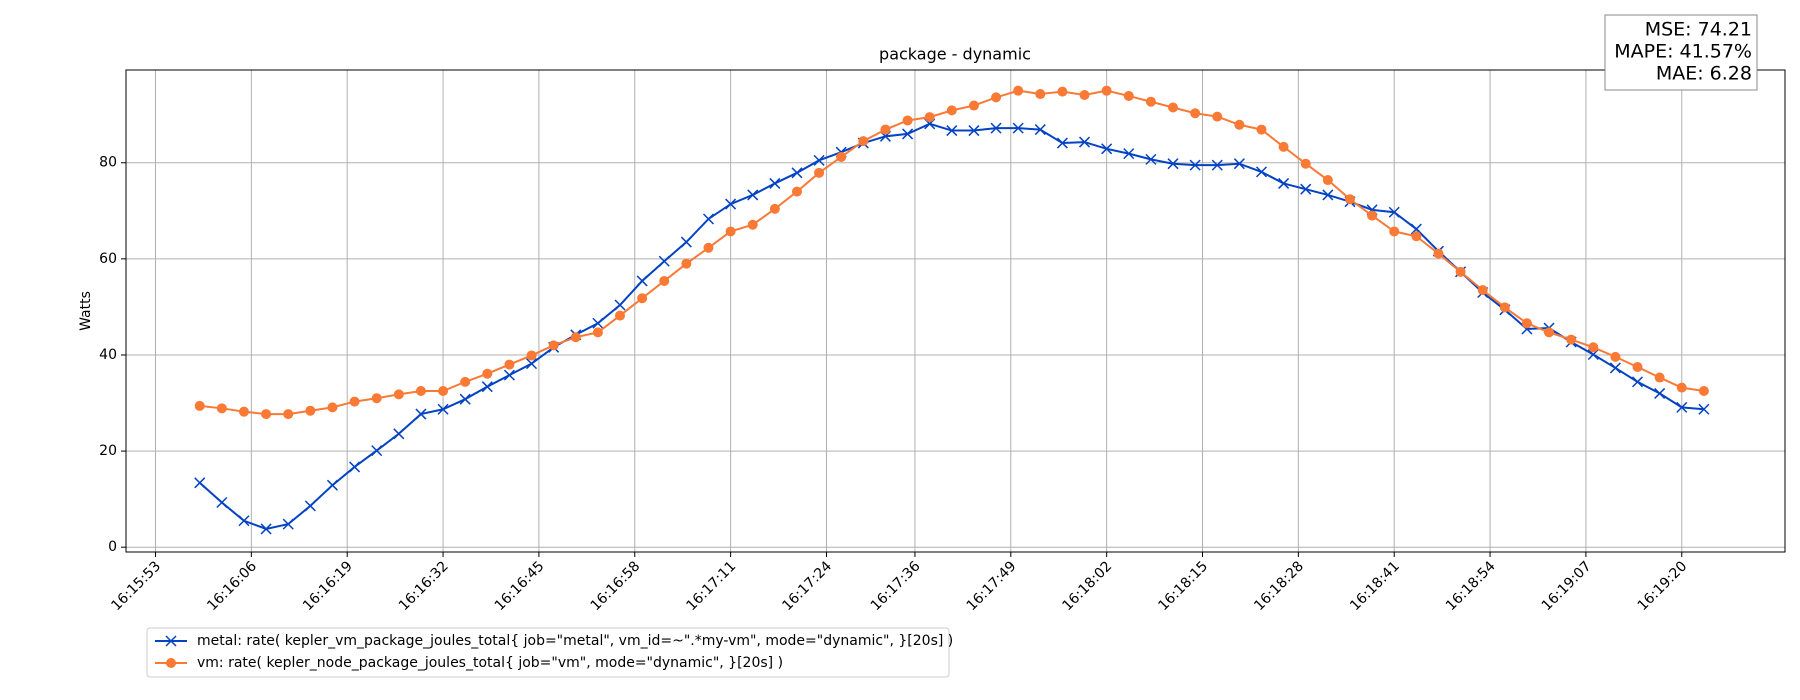 This screenshot has height=700, width=1800. Describe the element at coordinates (1663, 586) in the screenshot. I see `x-tick-label: 16:19:20` at that location.